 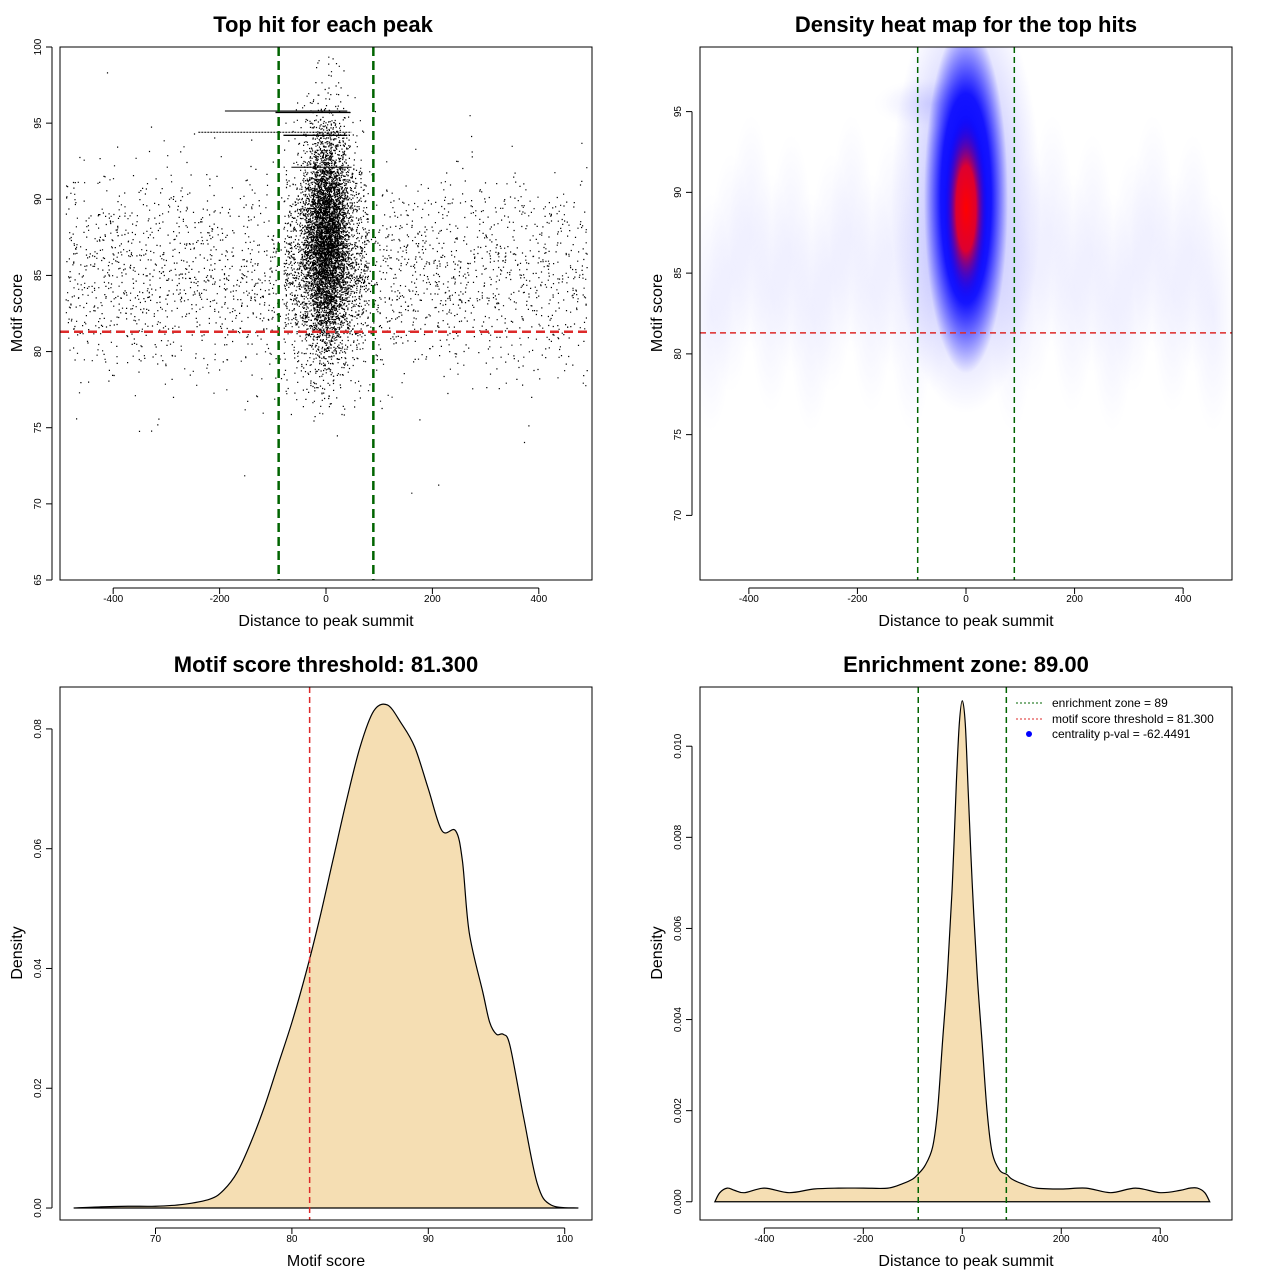 I want to click on legend-entry-threshold: motif score threshold = 81.300, so click(x=1133, y=719).